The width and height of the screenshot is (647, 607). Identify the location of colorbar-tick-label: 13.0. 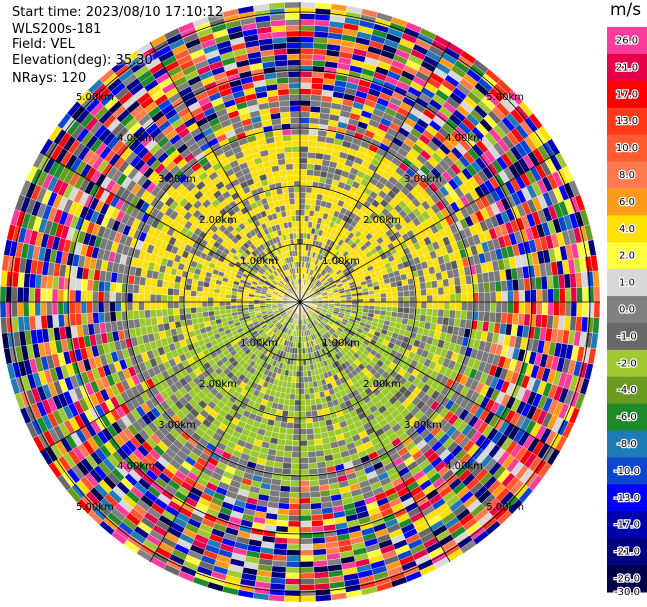
(627, 121).